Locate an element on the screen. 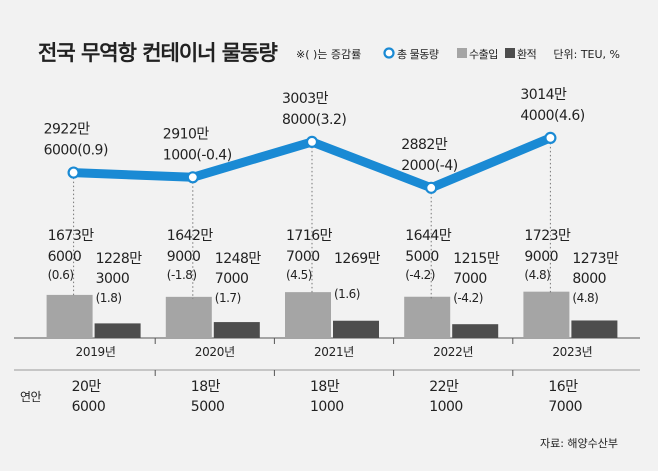 Image resolution: width=658 pixels, height=471 pixels. data-label: 1215만 is located at coordinates (476, 259).